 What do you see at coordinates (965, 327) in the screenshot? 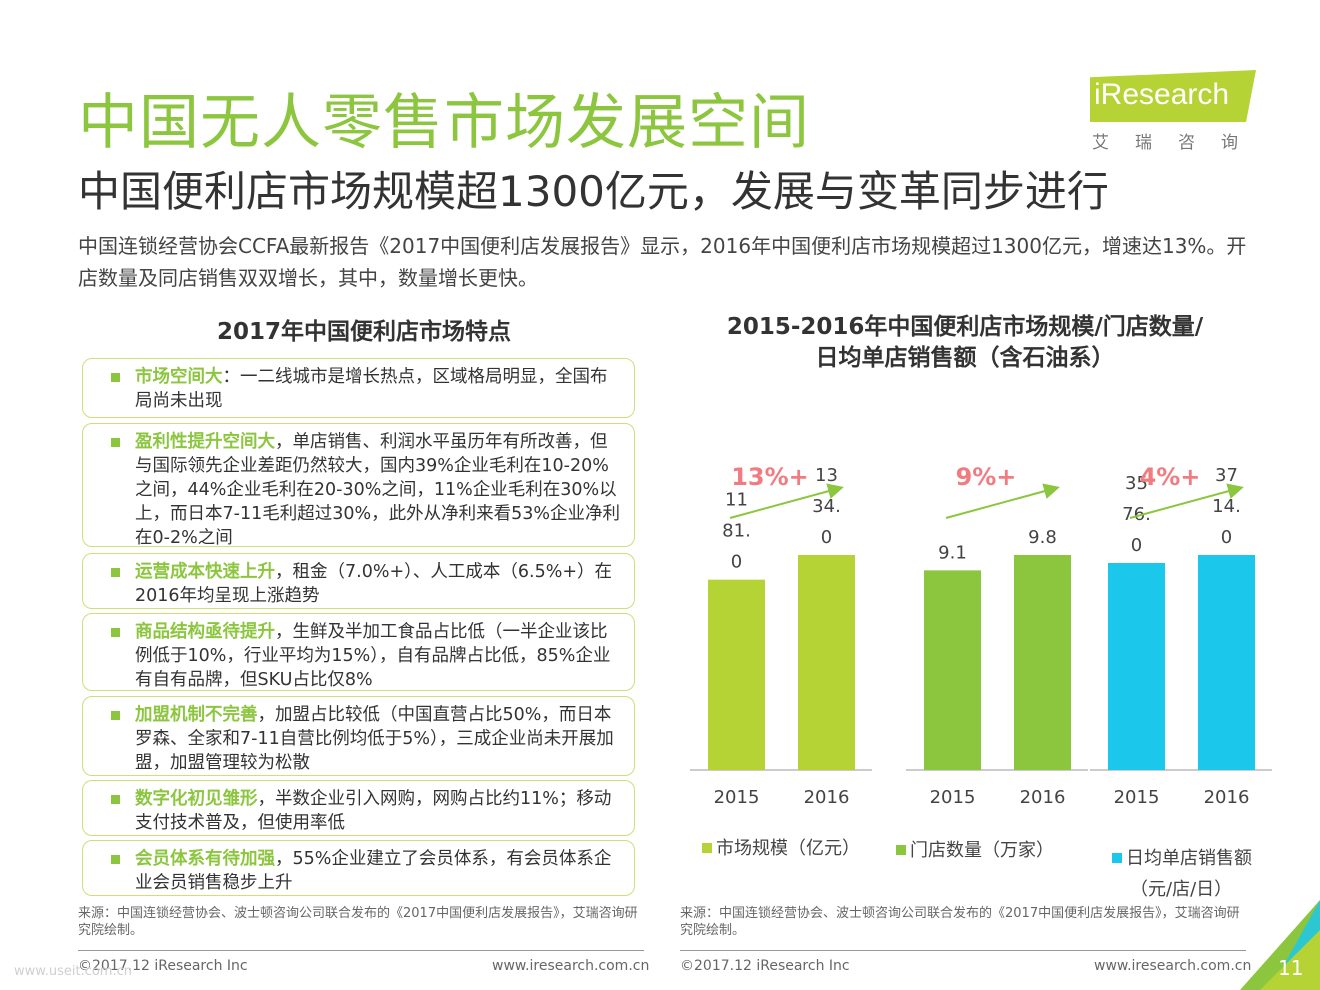
I see `chart-title-line1: 2015-2016年中国便利店市场规模/门店数量/` at bounding box center [965, 327].